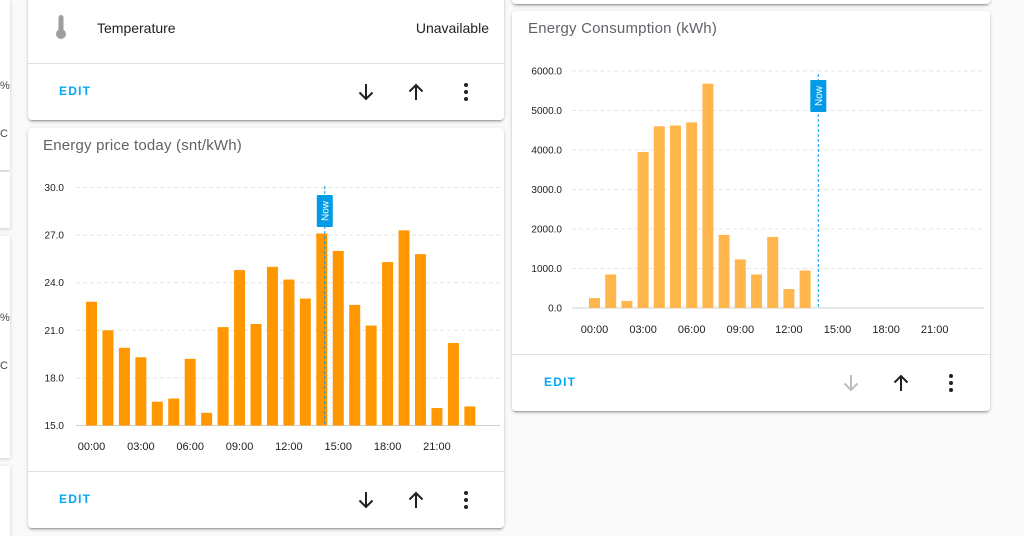  What do you see at coordinates (55, 188) in the screenshot?
I see `y-tick-label: 30.0` at bounding box center [55, 188].